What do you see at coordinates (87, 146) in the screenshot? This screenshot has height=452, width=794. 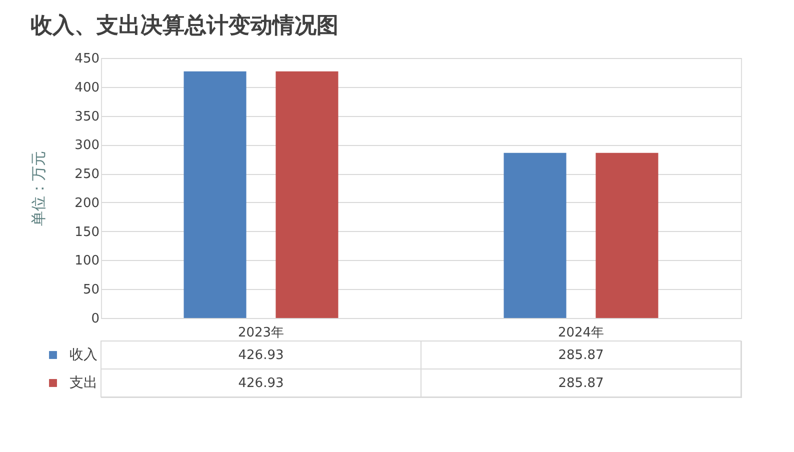 I see `y-tick-label: 300` at bounding box center [87, 146].